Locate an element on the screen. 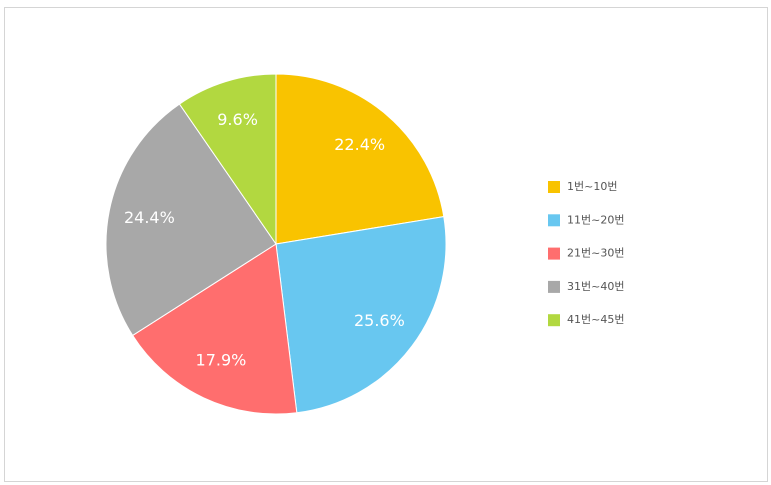 The image size is (771, 485). legend-label: 31번~40번 is located at coordinates (595, 286).